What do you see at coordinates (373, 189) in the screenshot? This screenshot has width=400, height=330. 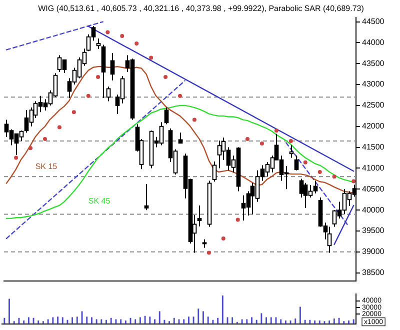 I see `y-tick-label: 40500` at bounding box center [373, 189].